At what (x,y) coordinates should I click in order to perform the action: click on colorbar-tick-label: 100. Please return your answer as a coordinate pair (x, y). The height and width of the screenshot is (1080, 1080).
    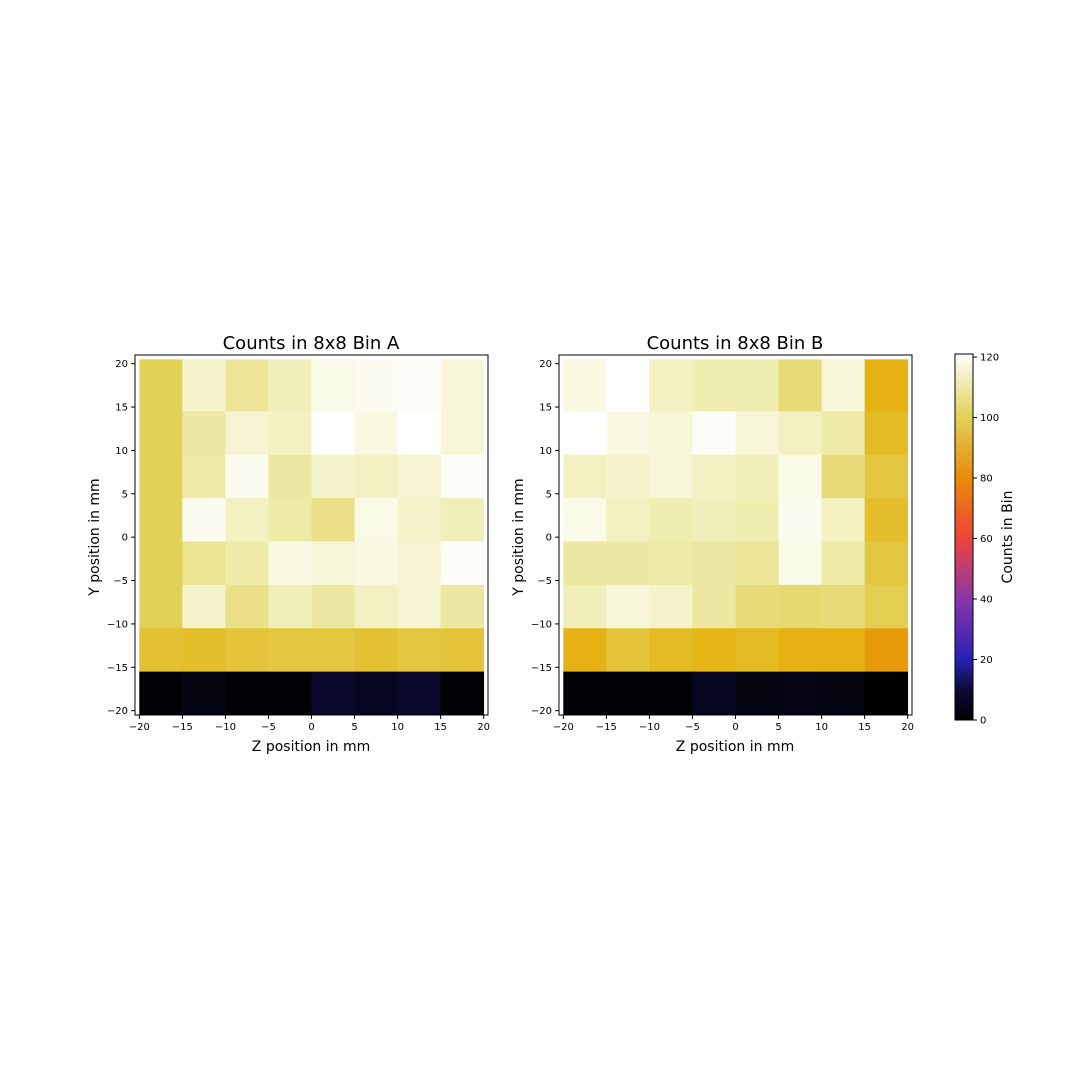
    Looking at the image, I should click on (989, 418).